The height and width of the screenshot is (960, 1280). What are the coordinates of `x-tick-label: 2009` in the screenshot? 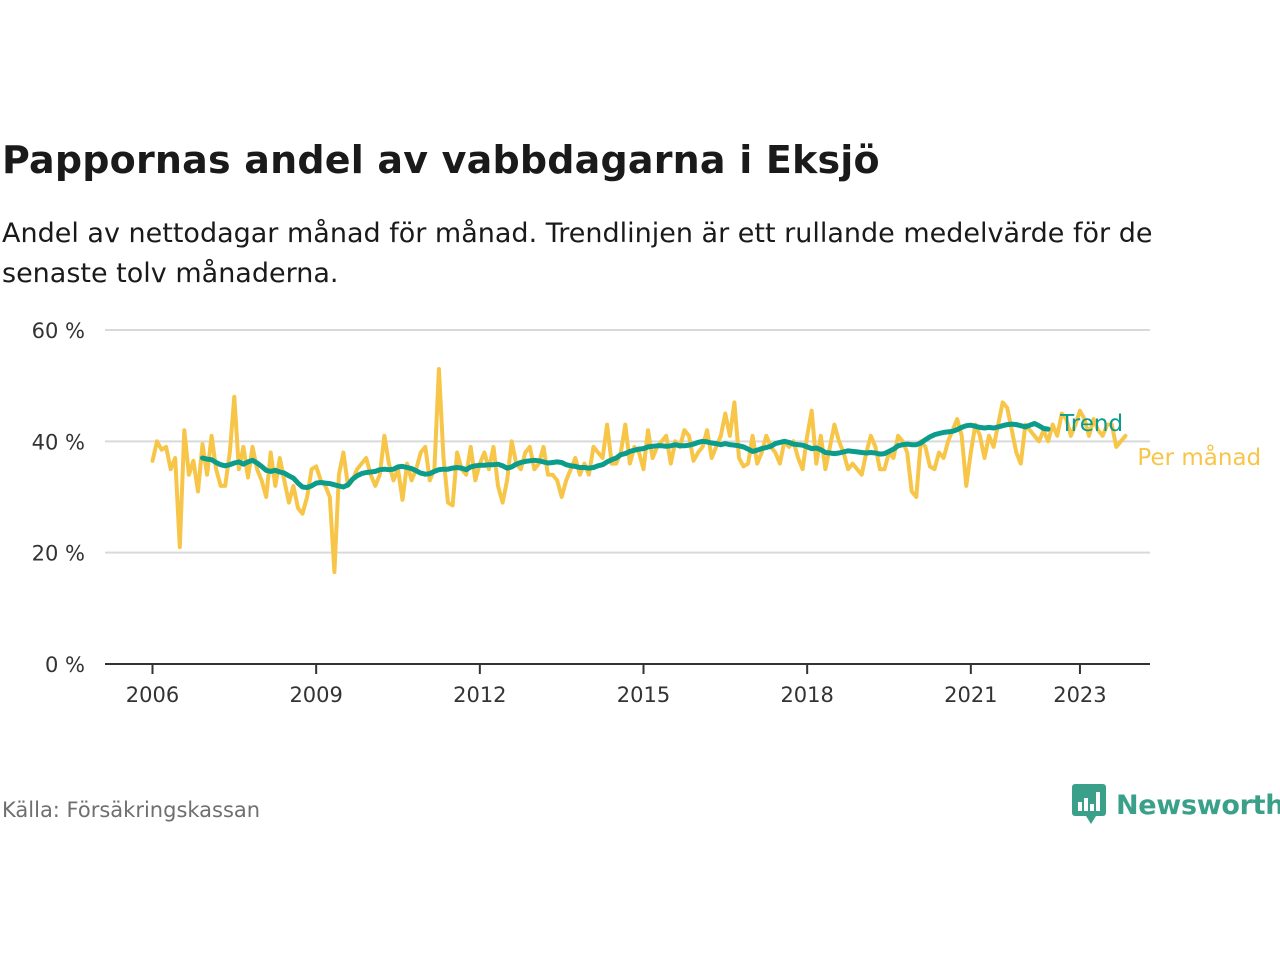 It's located at (315, 695).